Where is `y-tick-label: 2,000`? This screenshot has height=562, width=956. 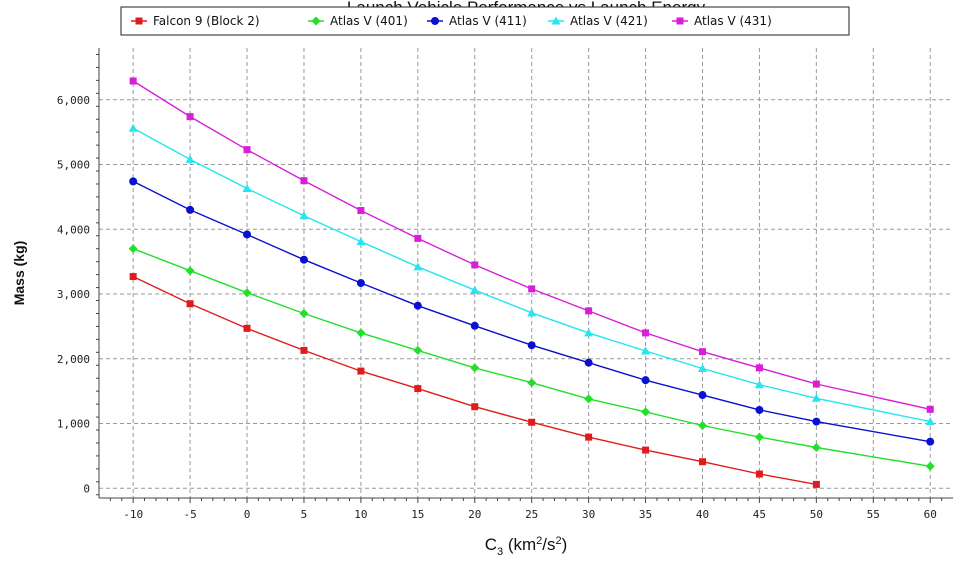 y-tick-label: 2,000 is located at coordinates (73, 359).